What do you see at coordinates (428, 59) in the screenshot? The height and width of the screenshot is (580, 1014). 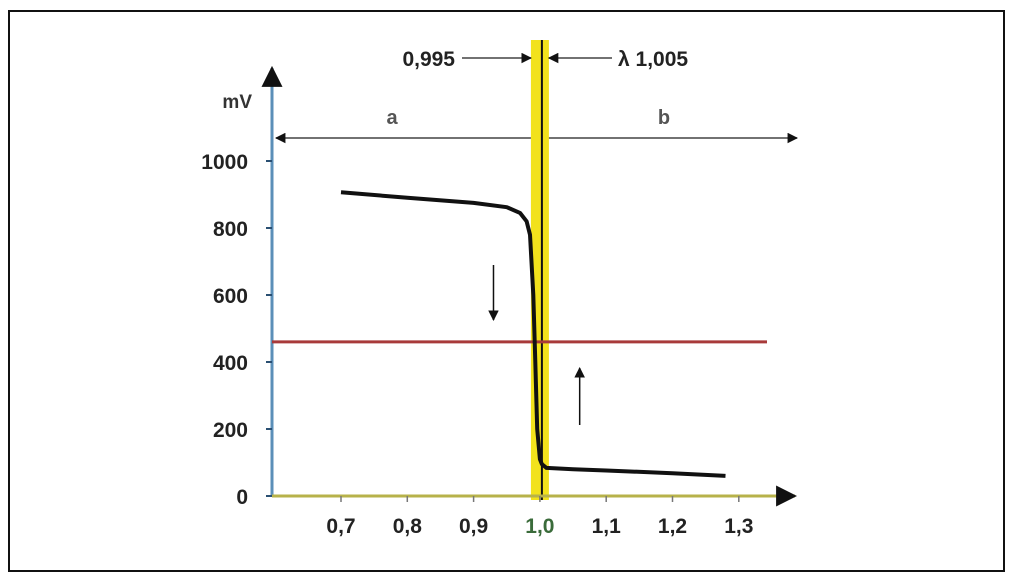 I see `band-label-left: 0,995` at bounding box center [428, 59].